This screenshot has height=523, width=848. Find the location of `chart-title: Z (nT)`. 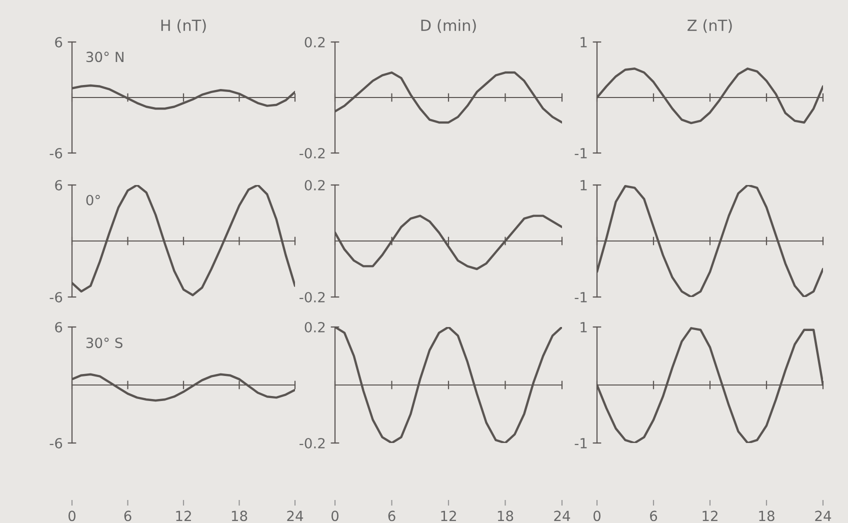

chart-title: Z (nT) is located at coordinates (710, 26).